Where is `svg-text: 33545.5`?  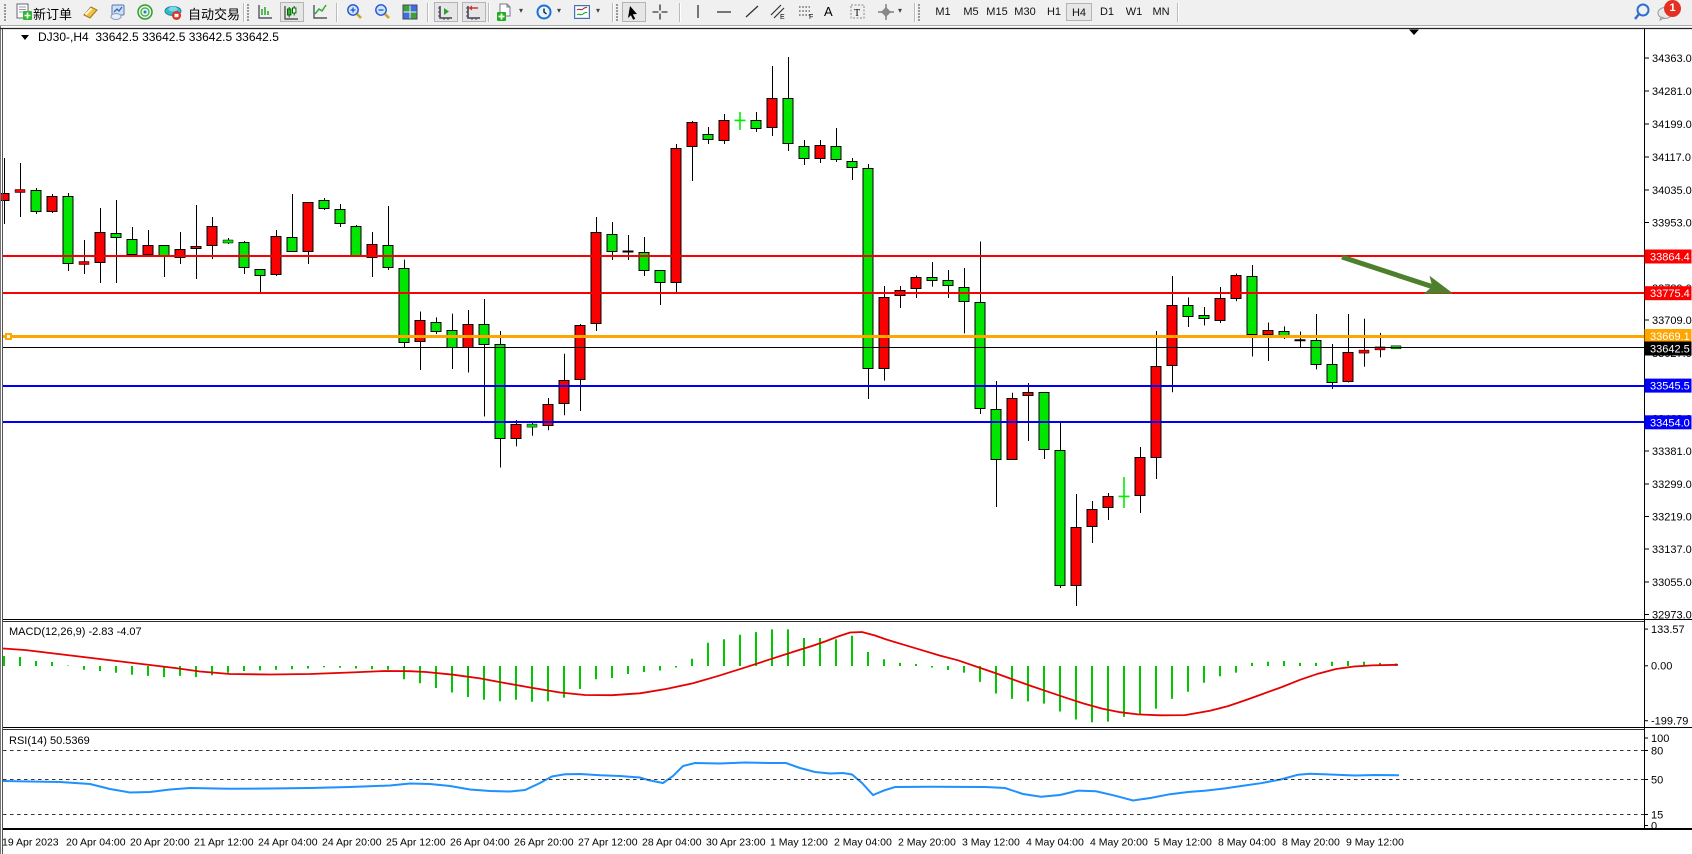
svg-text: 33545.5 is located at coordinates (1670, 387).